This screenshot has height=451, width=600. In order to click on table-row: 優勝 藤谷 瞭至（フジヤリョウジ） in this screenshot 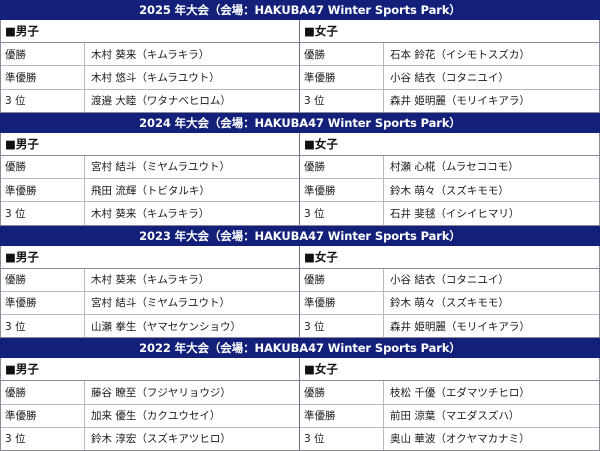, I will do `click(150, 393)`.